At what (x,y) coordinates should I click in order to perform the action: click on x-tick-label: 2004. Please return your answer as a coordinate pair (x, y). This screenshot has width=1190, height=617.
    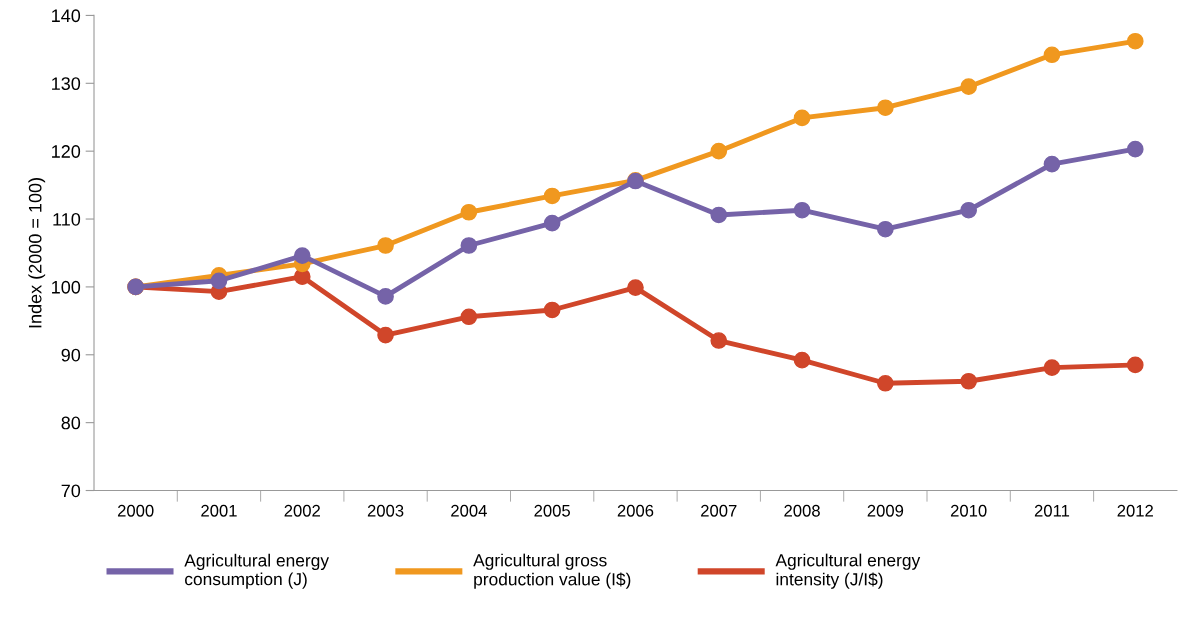
    Looking at the image, I should click on (469, 510).